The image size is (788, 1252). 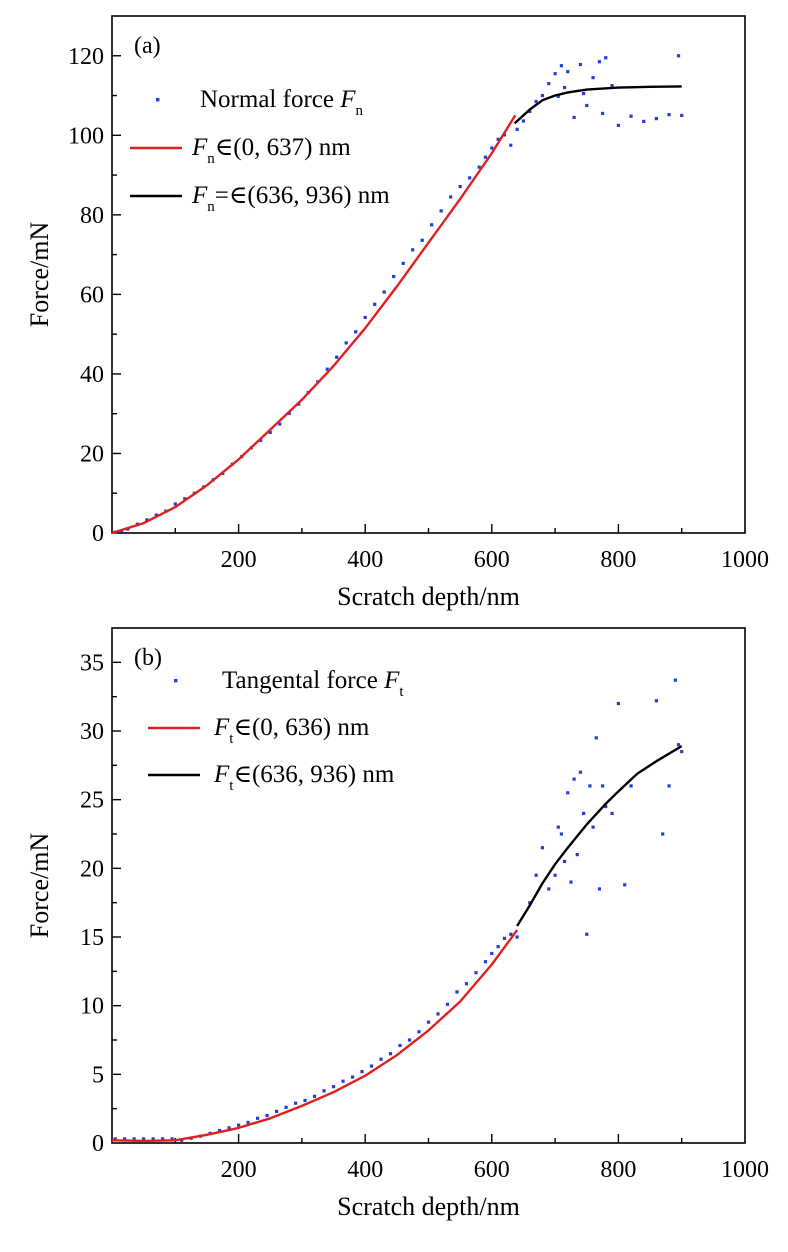 I want to click on legend-label: Normal force Fn, so click(x=282, y=102).